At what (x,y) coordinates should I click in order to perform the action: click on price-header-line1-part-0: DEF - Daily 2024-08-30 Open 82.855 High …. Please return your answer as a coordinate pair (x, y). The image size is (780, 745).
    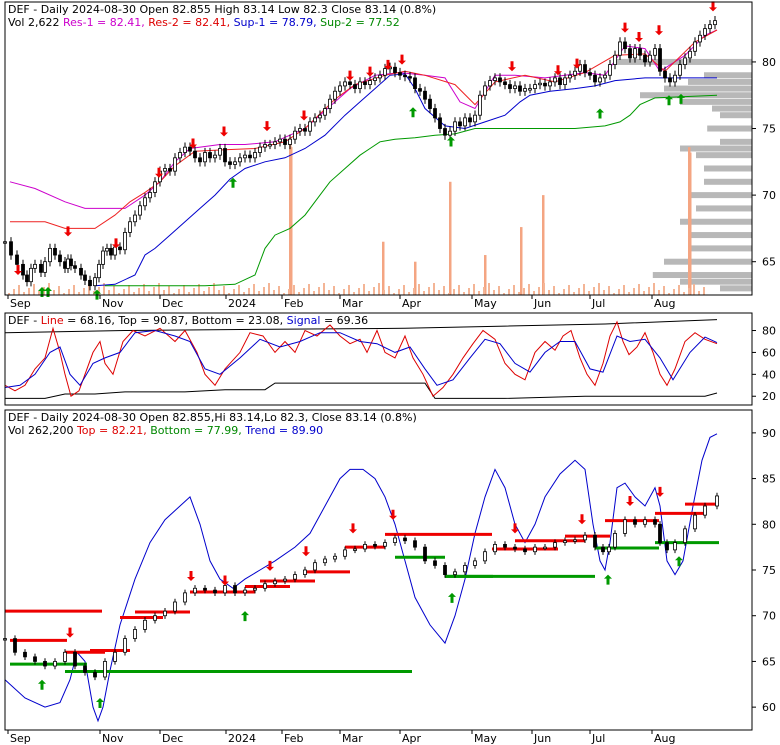
    Looking at the image, I should click on (222, 9).